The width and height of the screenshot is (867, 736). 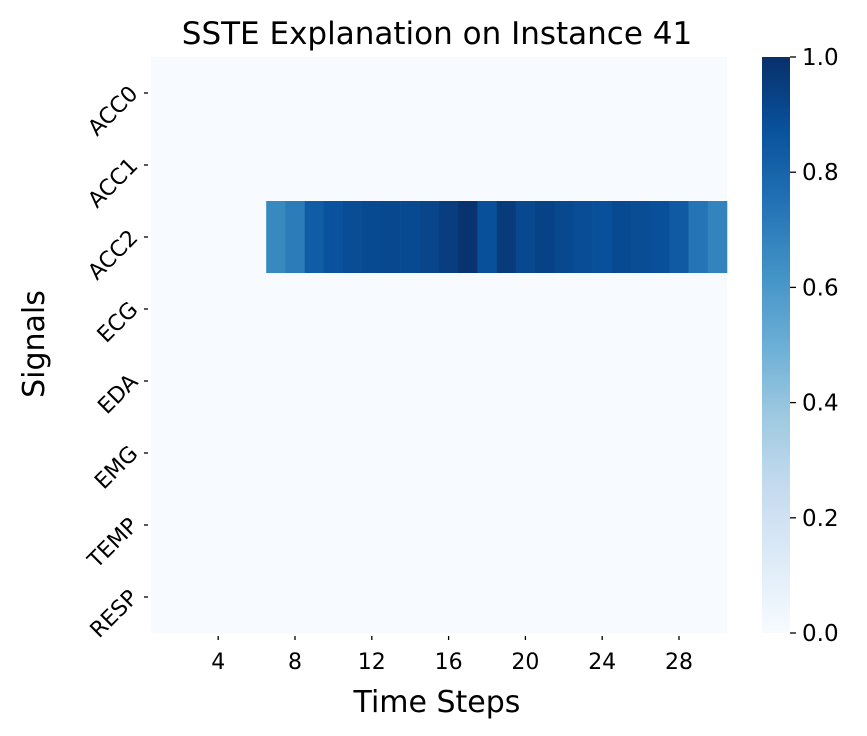 What do you see at coordinates (602, 662) in the screenshot?
I see `x-tick-label: 24` at bounding box center [602, 662].